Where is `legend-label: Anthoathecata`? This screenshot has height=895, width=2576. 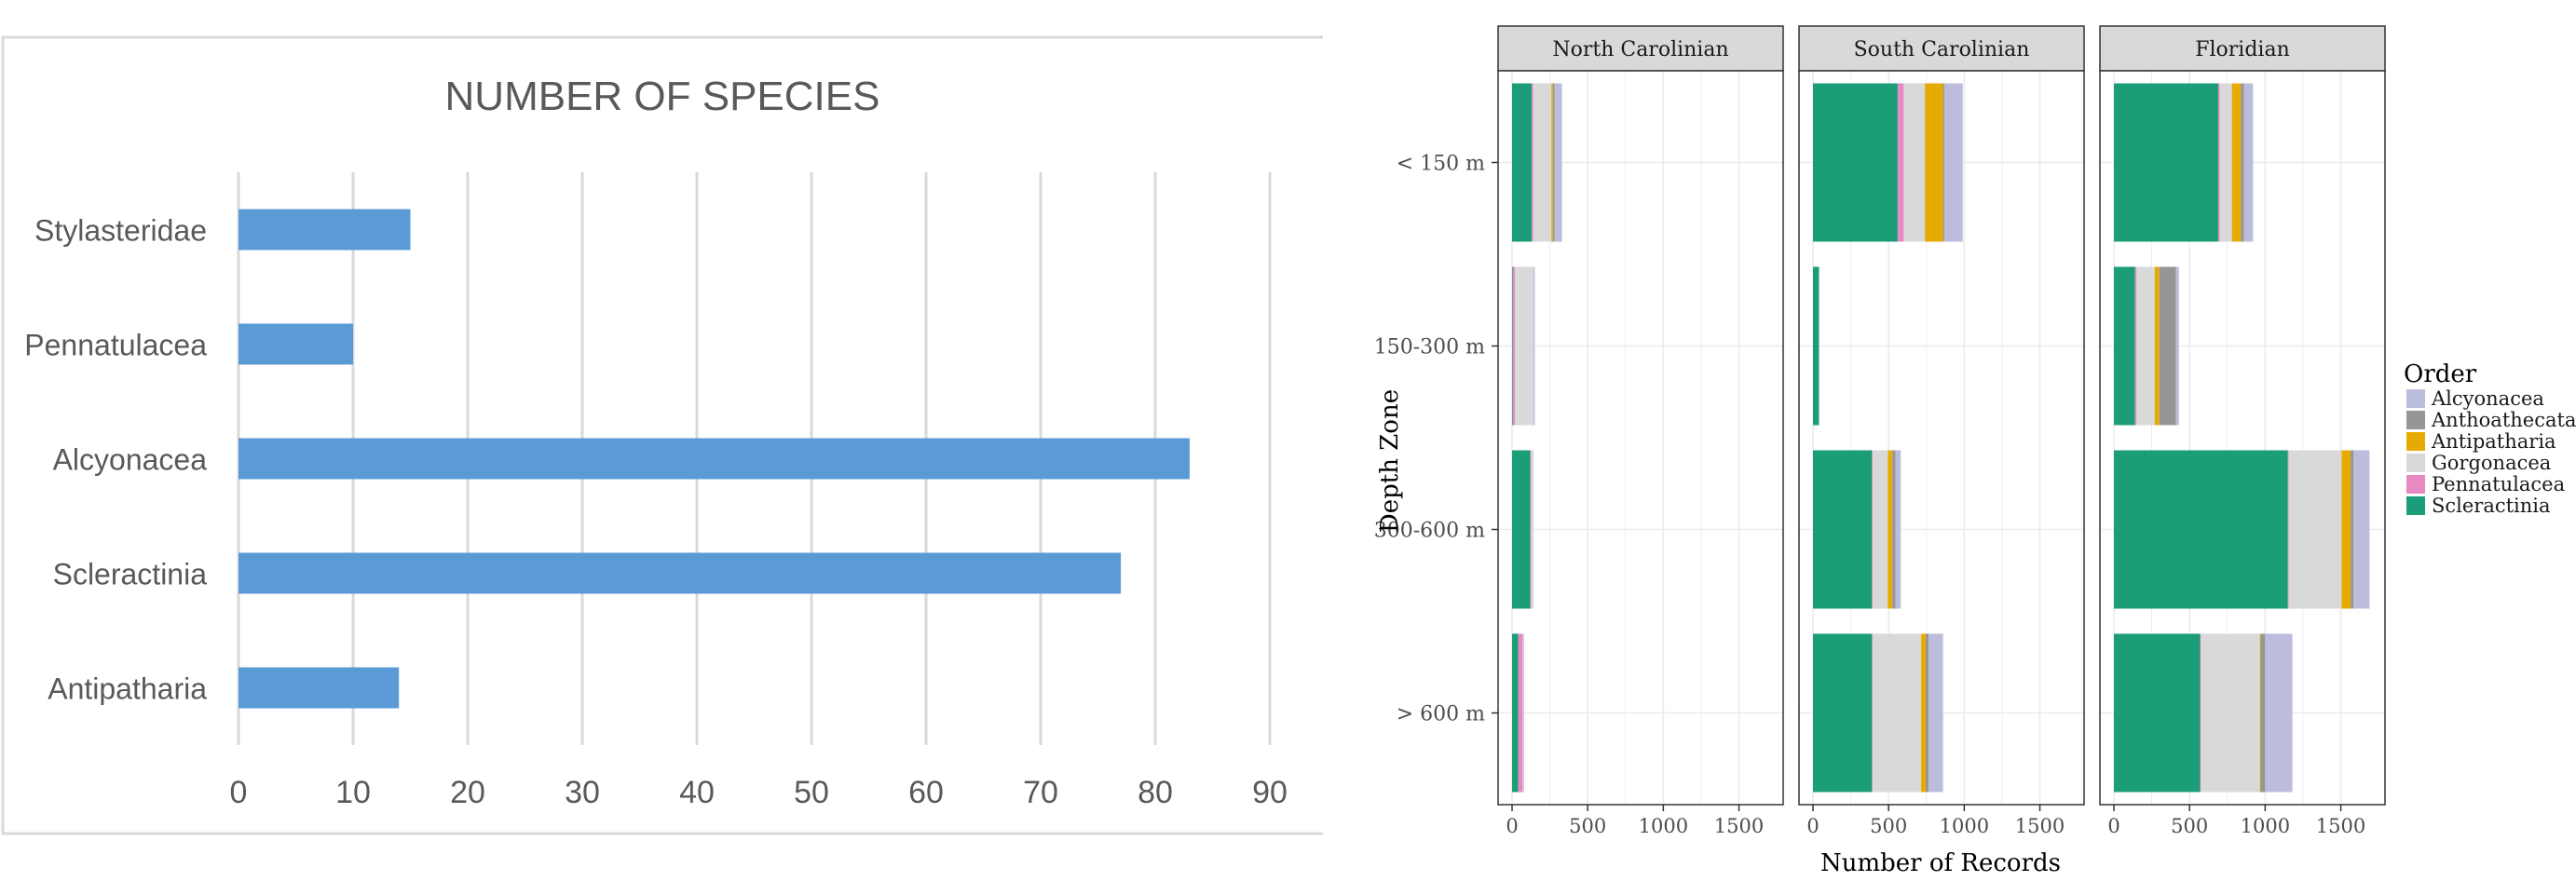 legend-label: Anthoathecata is located at coordinates (2504, 420).